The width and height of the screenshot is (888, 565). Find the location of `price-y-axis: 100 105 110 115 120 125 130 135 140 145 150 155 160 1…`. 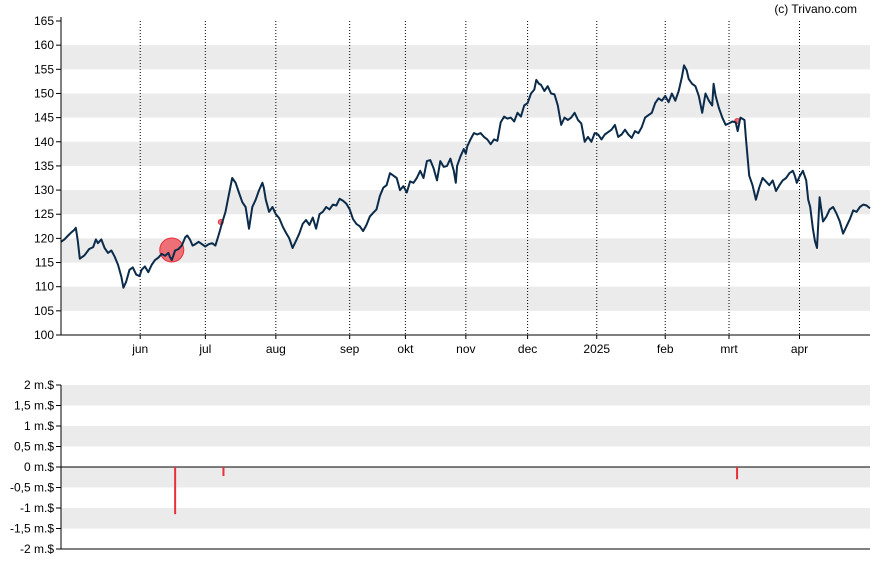

price-y-axis: 100 105 110 115 120 125 130 135 140 145 150 155 160 1… is located at coordinates (48, 178).